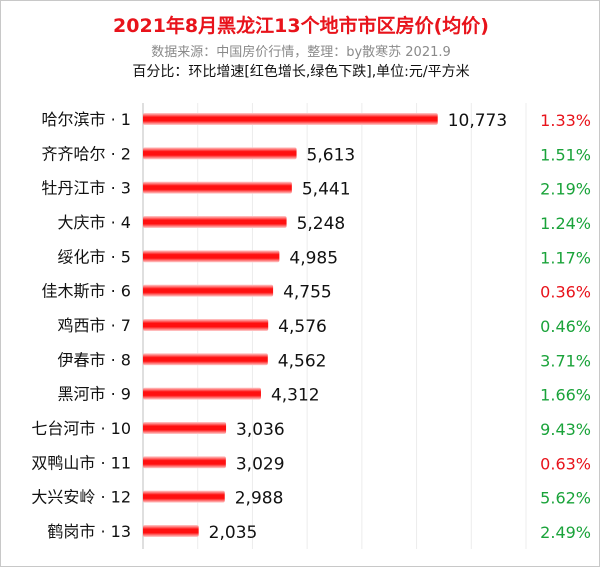 This screenshot has width=600, height=567. I want to click on chart-note: 百分比：环比增速[红色增长,绿色下跌],单位:元/平方米, so click(301, 72).